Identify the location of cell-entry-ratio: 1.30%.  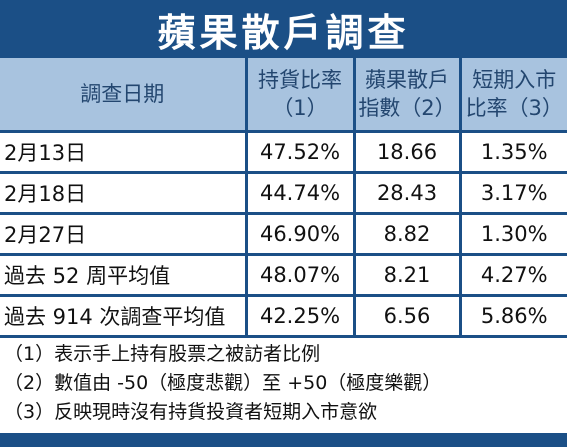
(512, 234).